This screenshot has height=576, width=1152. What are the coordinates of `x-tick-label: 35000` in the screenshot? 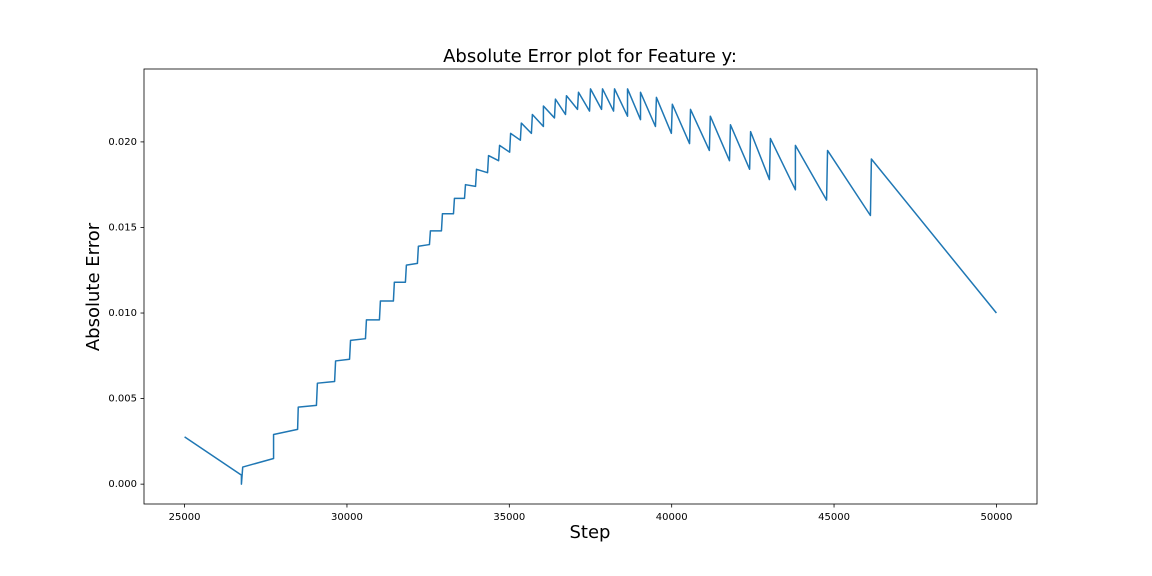 It's located at (509, 517).